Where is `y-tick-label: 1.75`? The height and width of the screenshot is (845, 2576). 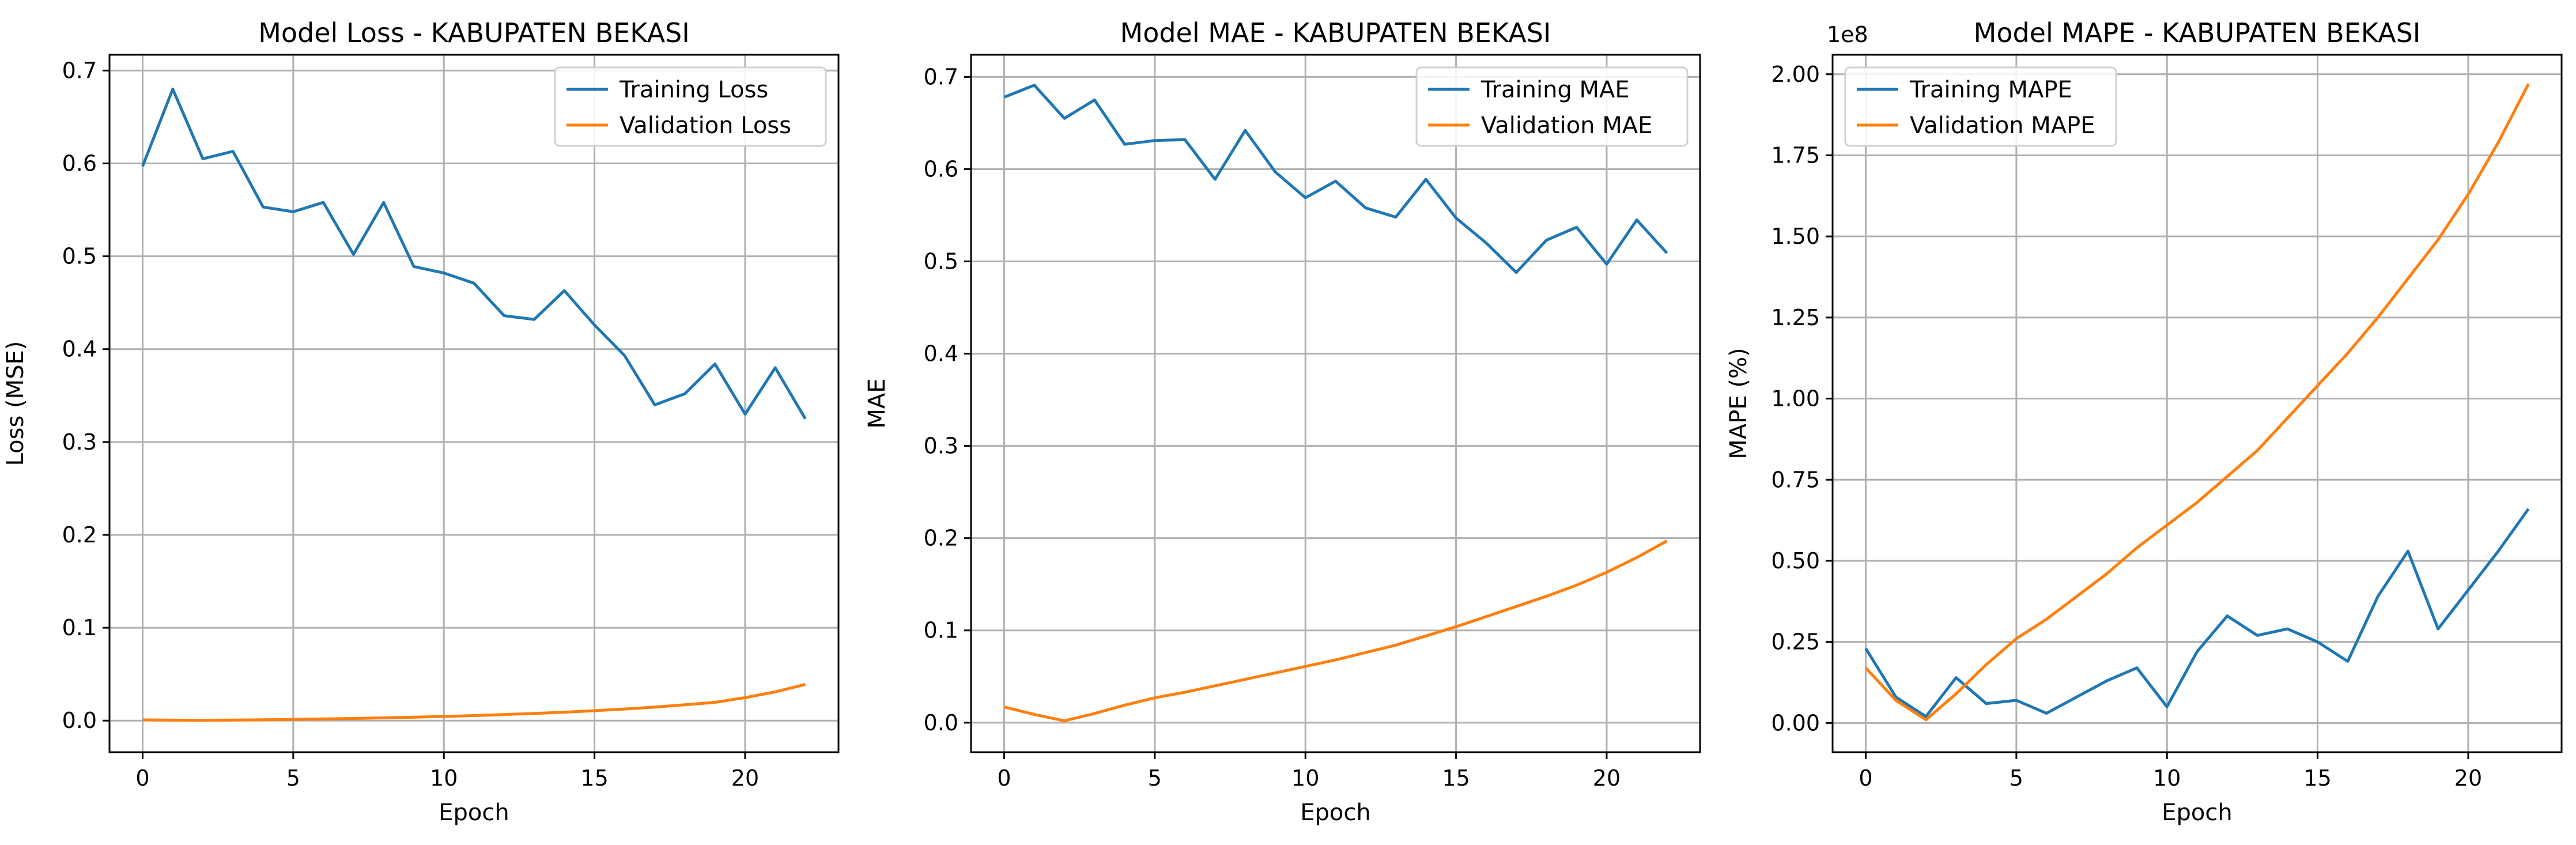 y-tick-label: 1.75 is located at coordinates (1796, 155).